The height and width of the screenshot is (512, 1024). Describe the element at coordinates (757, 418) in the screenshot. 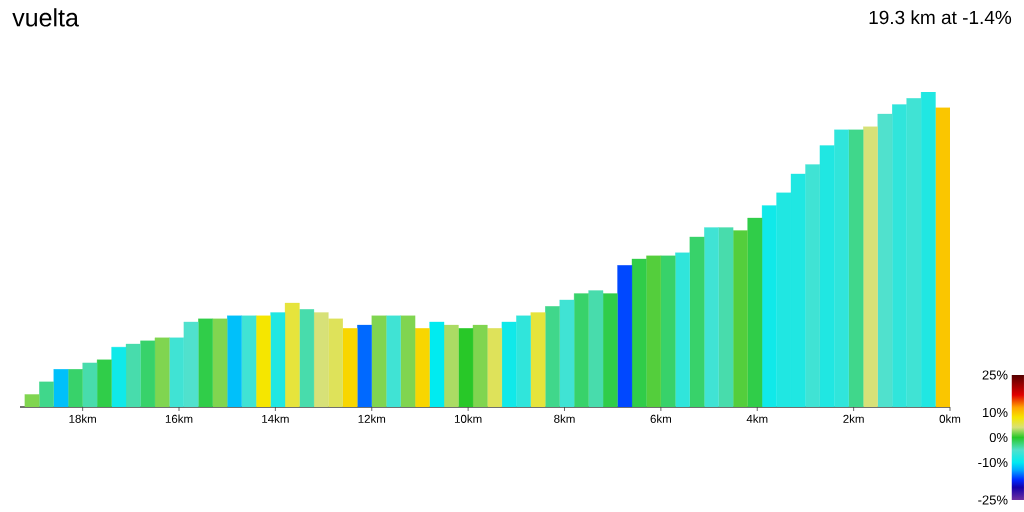

I see `x-tick-label: 4km` at that location.